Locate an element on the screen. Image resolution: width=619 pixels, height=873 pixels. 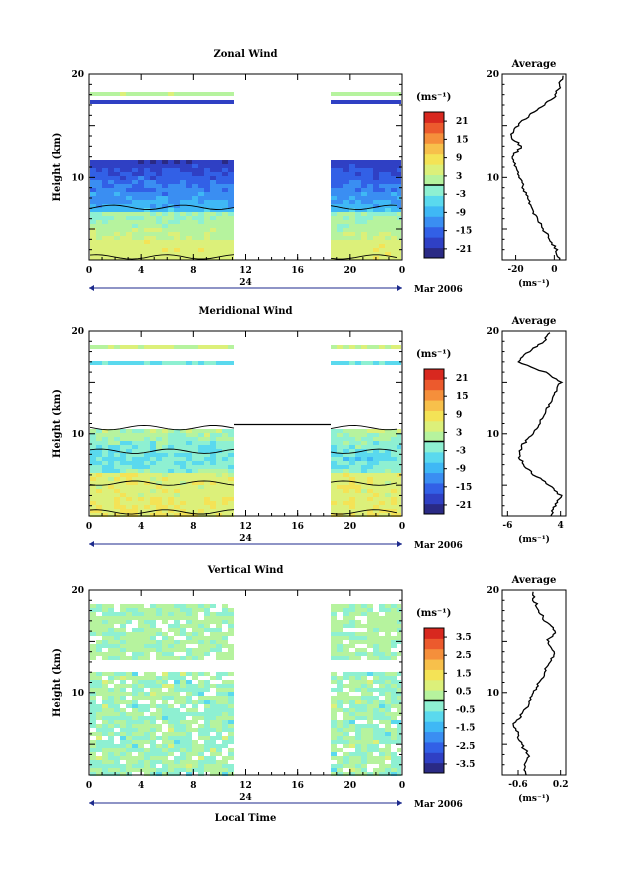
colorbar-swatch is located at coordinates (434, 478).